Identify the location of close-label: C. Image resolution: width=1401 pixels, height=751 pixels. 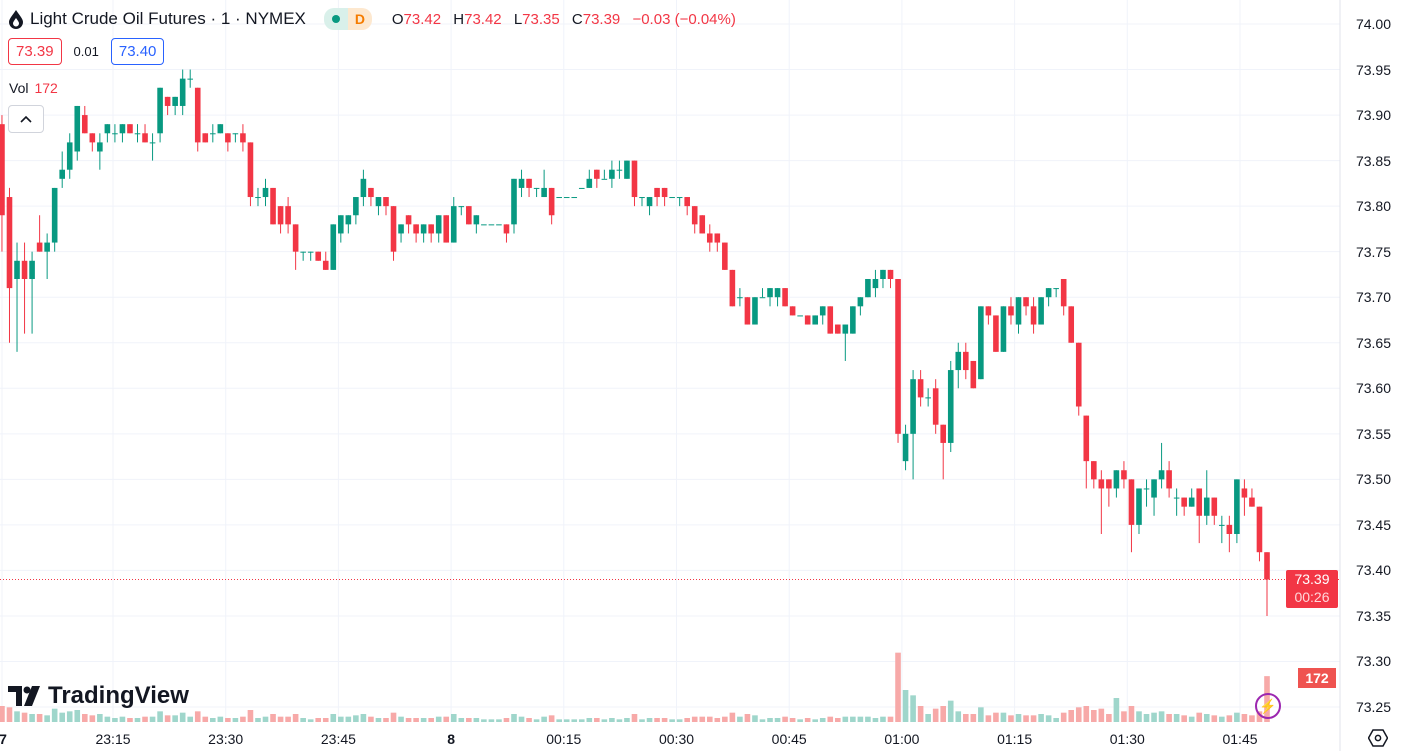
(577, 19).